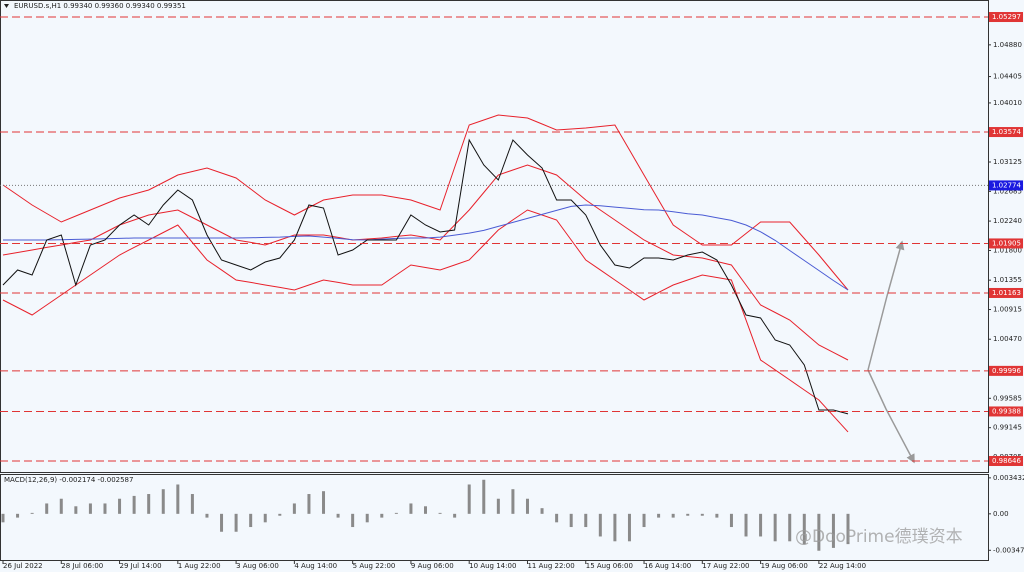 The height and width of the screenshot is (572, 1024). Describe the element at coordinates (1008, 478) in the screenshot. I see `y-tick-label: 0.003432` at that location.